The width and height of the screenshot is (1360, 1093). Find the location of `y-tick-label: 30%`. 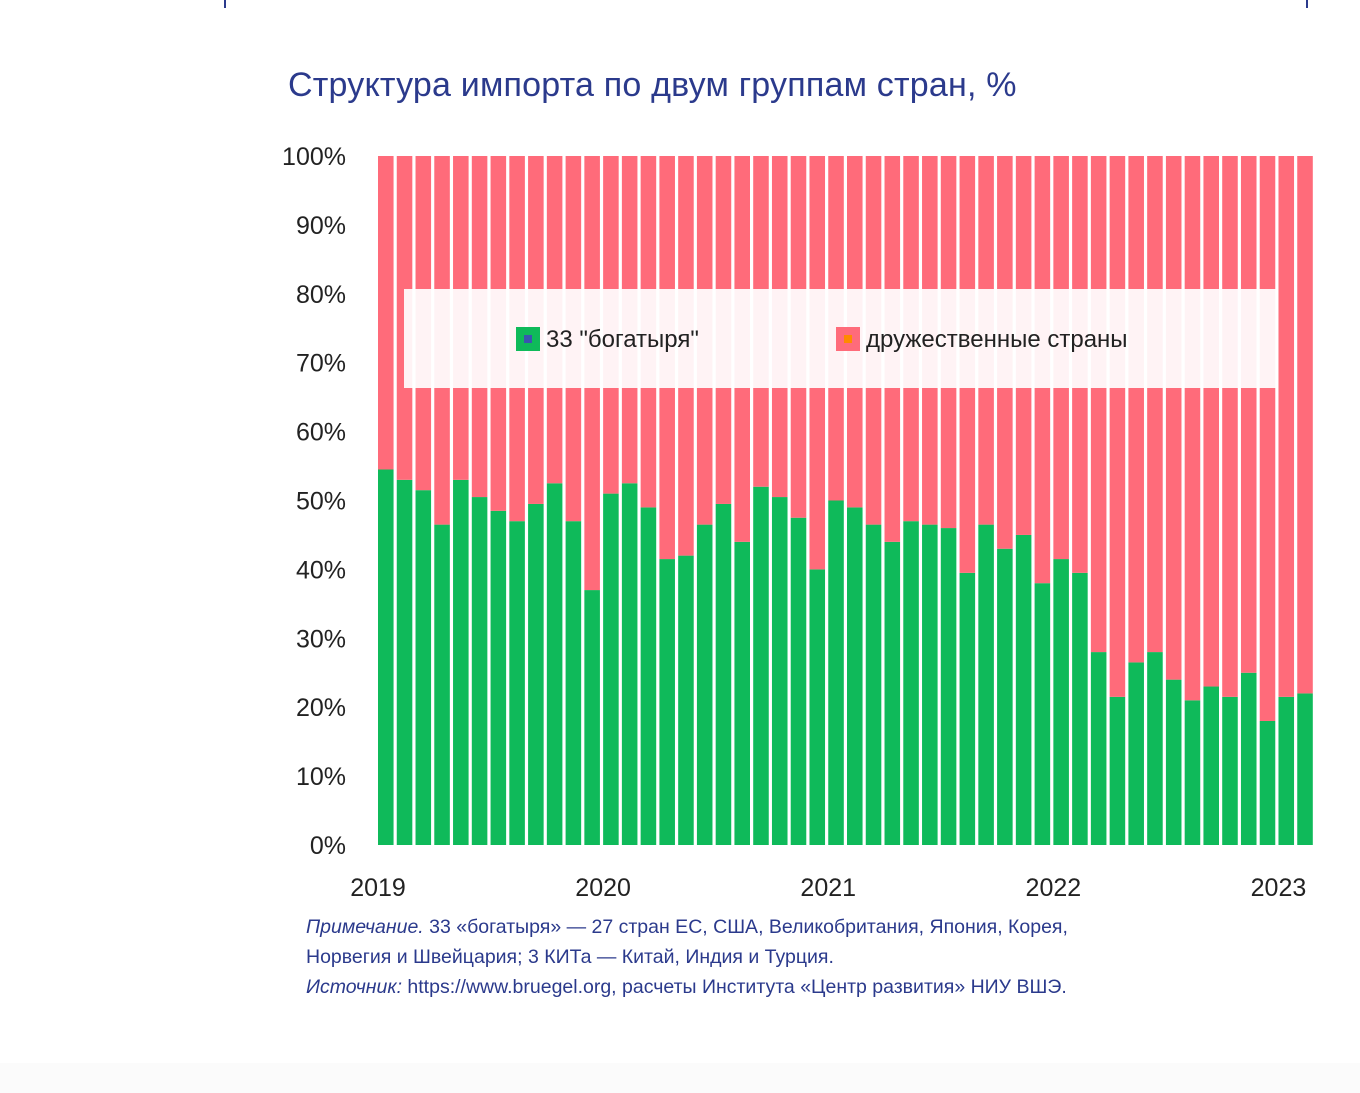

y-tick-label: 30% is located at coordinates (321, 639).